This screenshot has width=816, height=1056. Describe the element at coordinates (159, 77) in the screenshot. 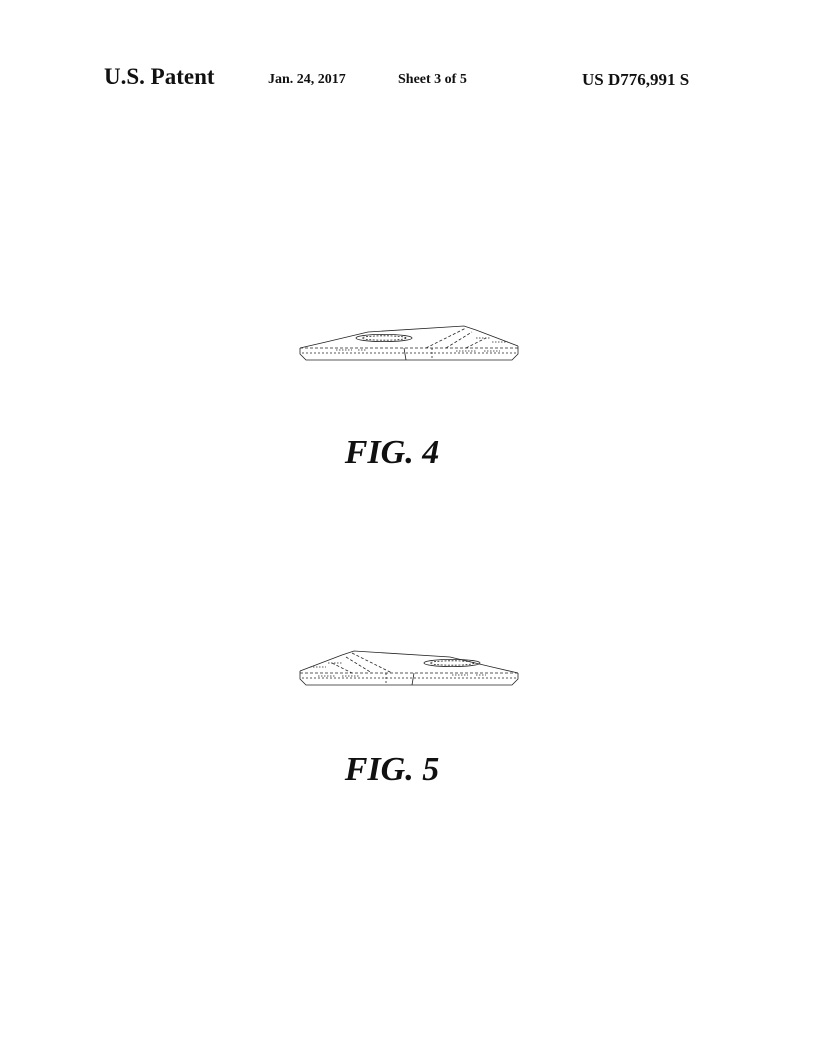

I see `patent-title: U.S. Patent` at that location.